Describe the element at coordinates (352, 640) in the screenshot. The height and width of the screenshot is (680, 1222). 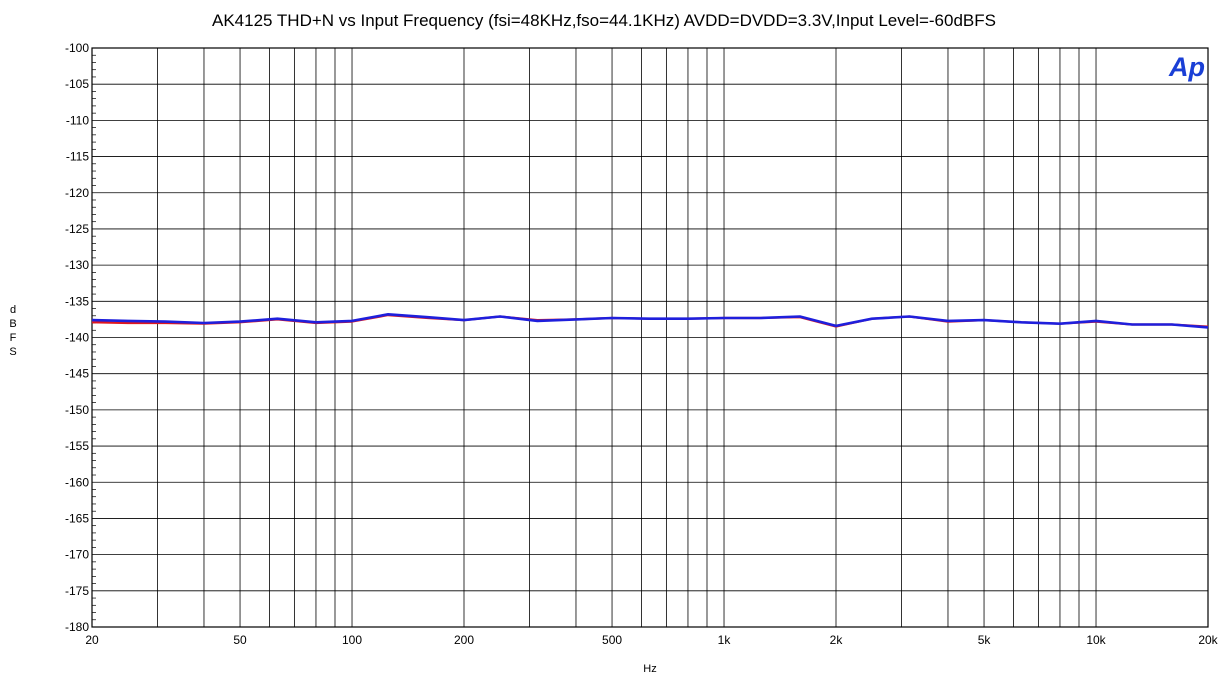
I see `x-tick-label: 100` at that location.